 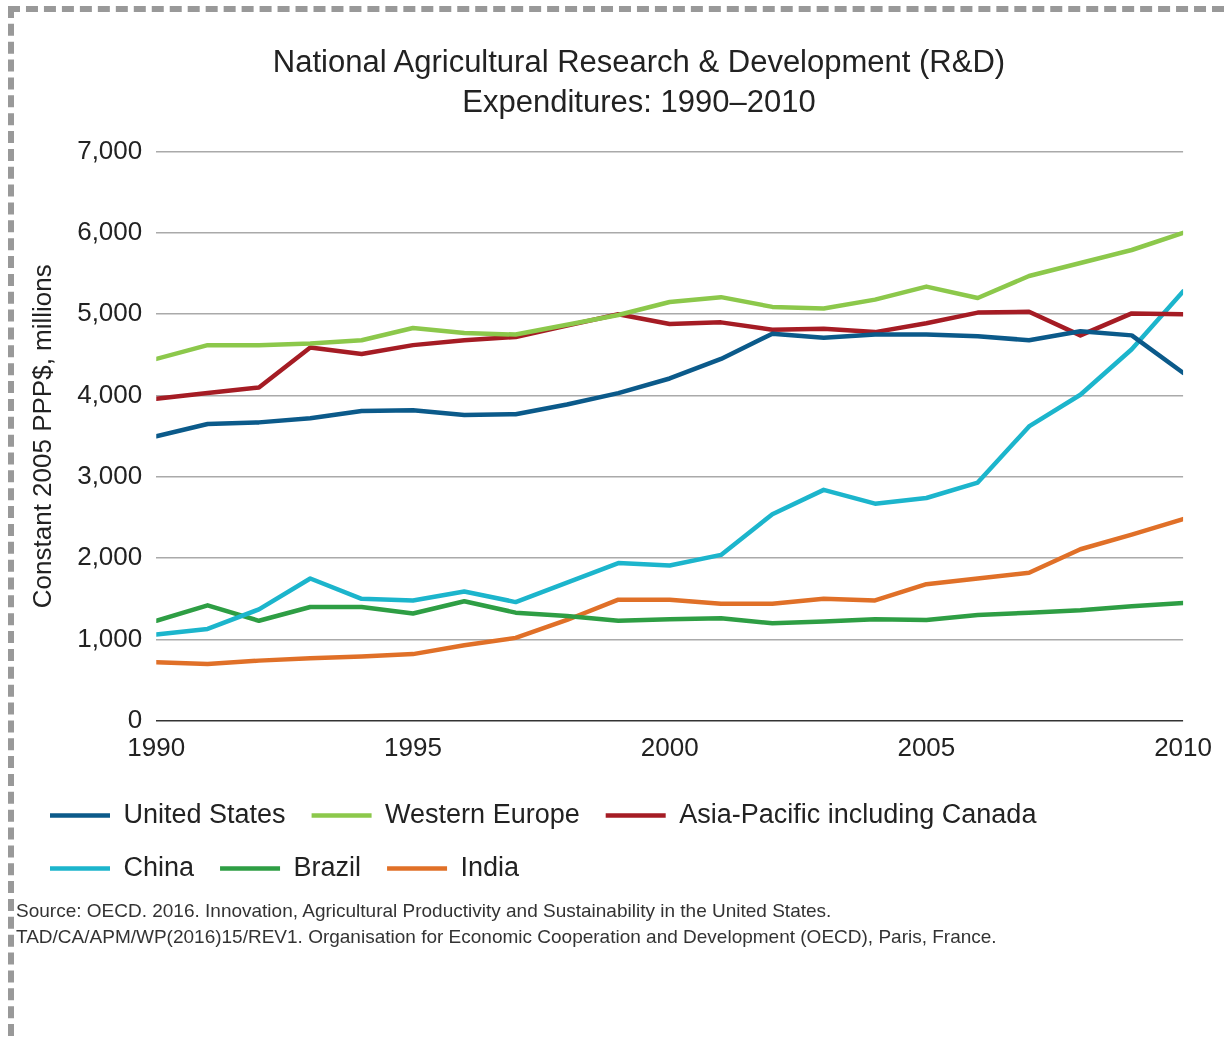 I want to click on y-tick-label: 2,000, so click(x=110, y=556).